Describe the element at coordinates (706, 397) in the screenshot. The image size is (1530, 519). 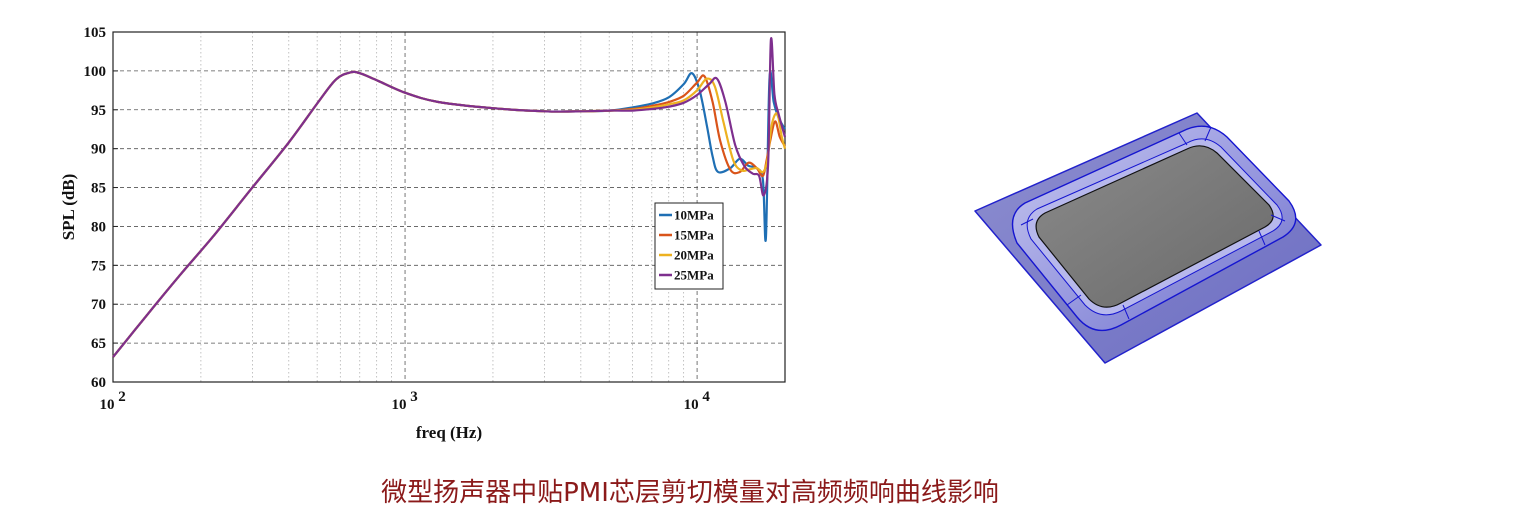
I see `x-tick-exponent: 4` at that location.